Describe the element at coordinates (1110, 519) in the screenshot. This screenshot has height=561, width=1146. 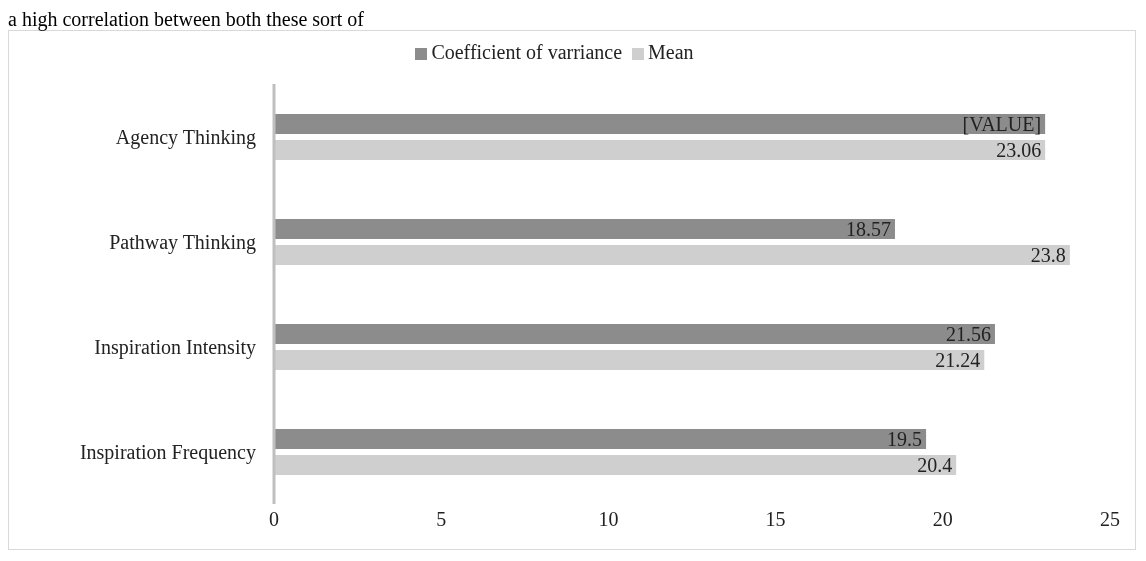
I see `x-tick-label: 25` at that location.